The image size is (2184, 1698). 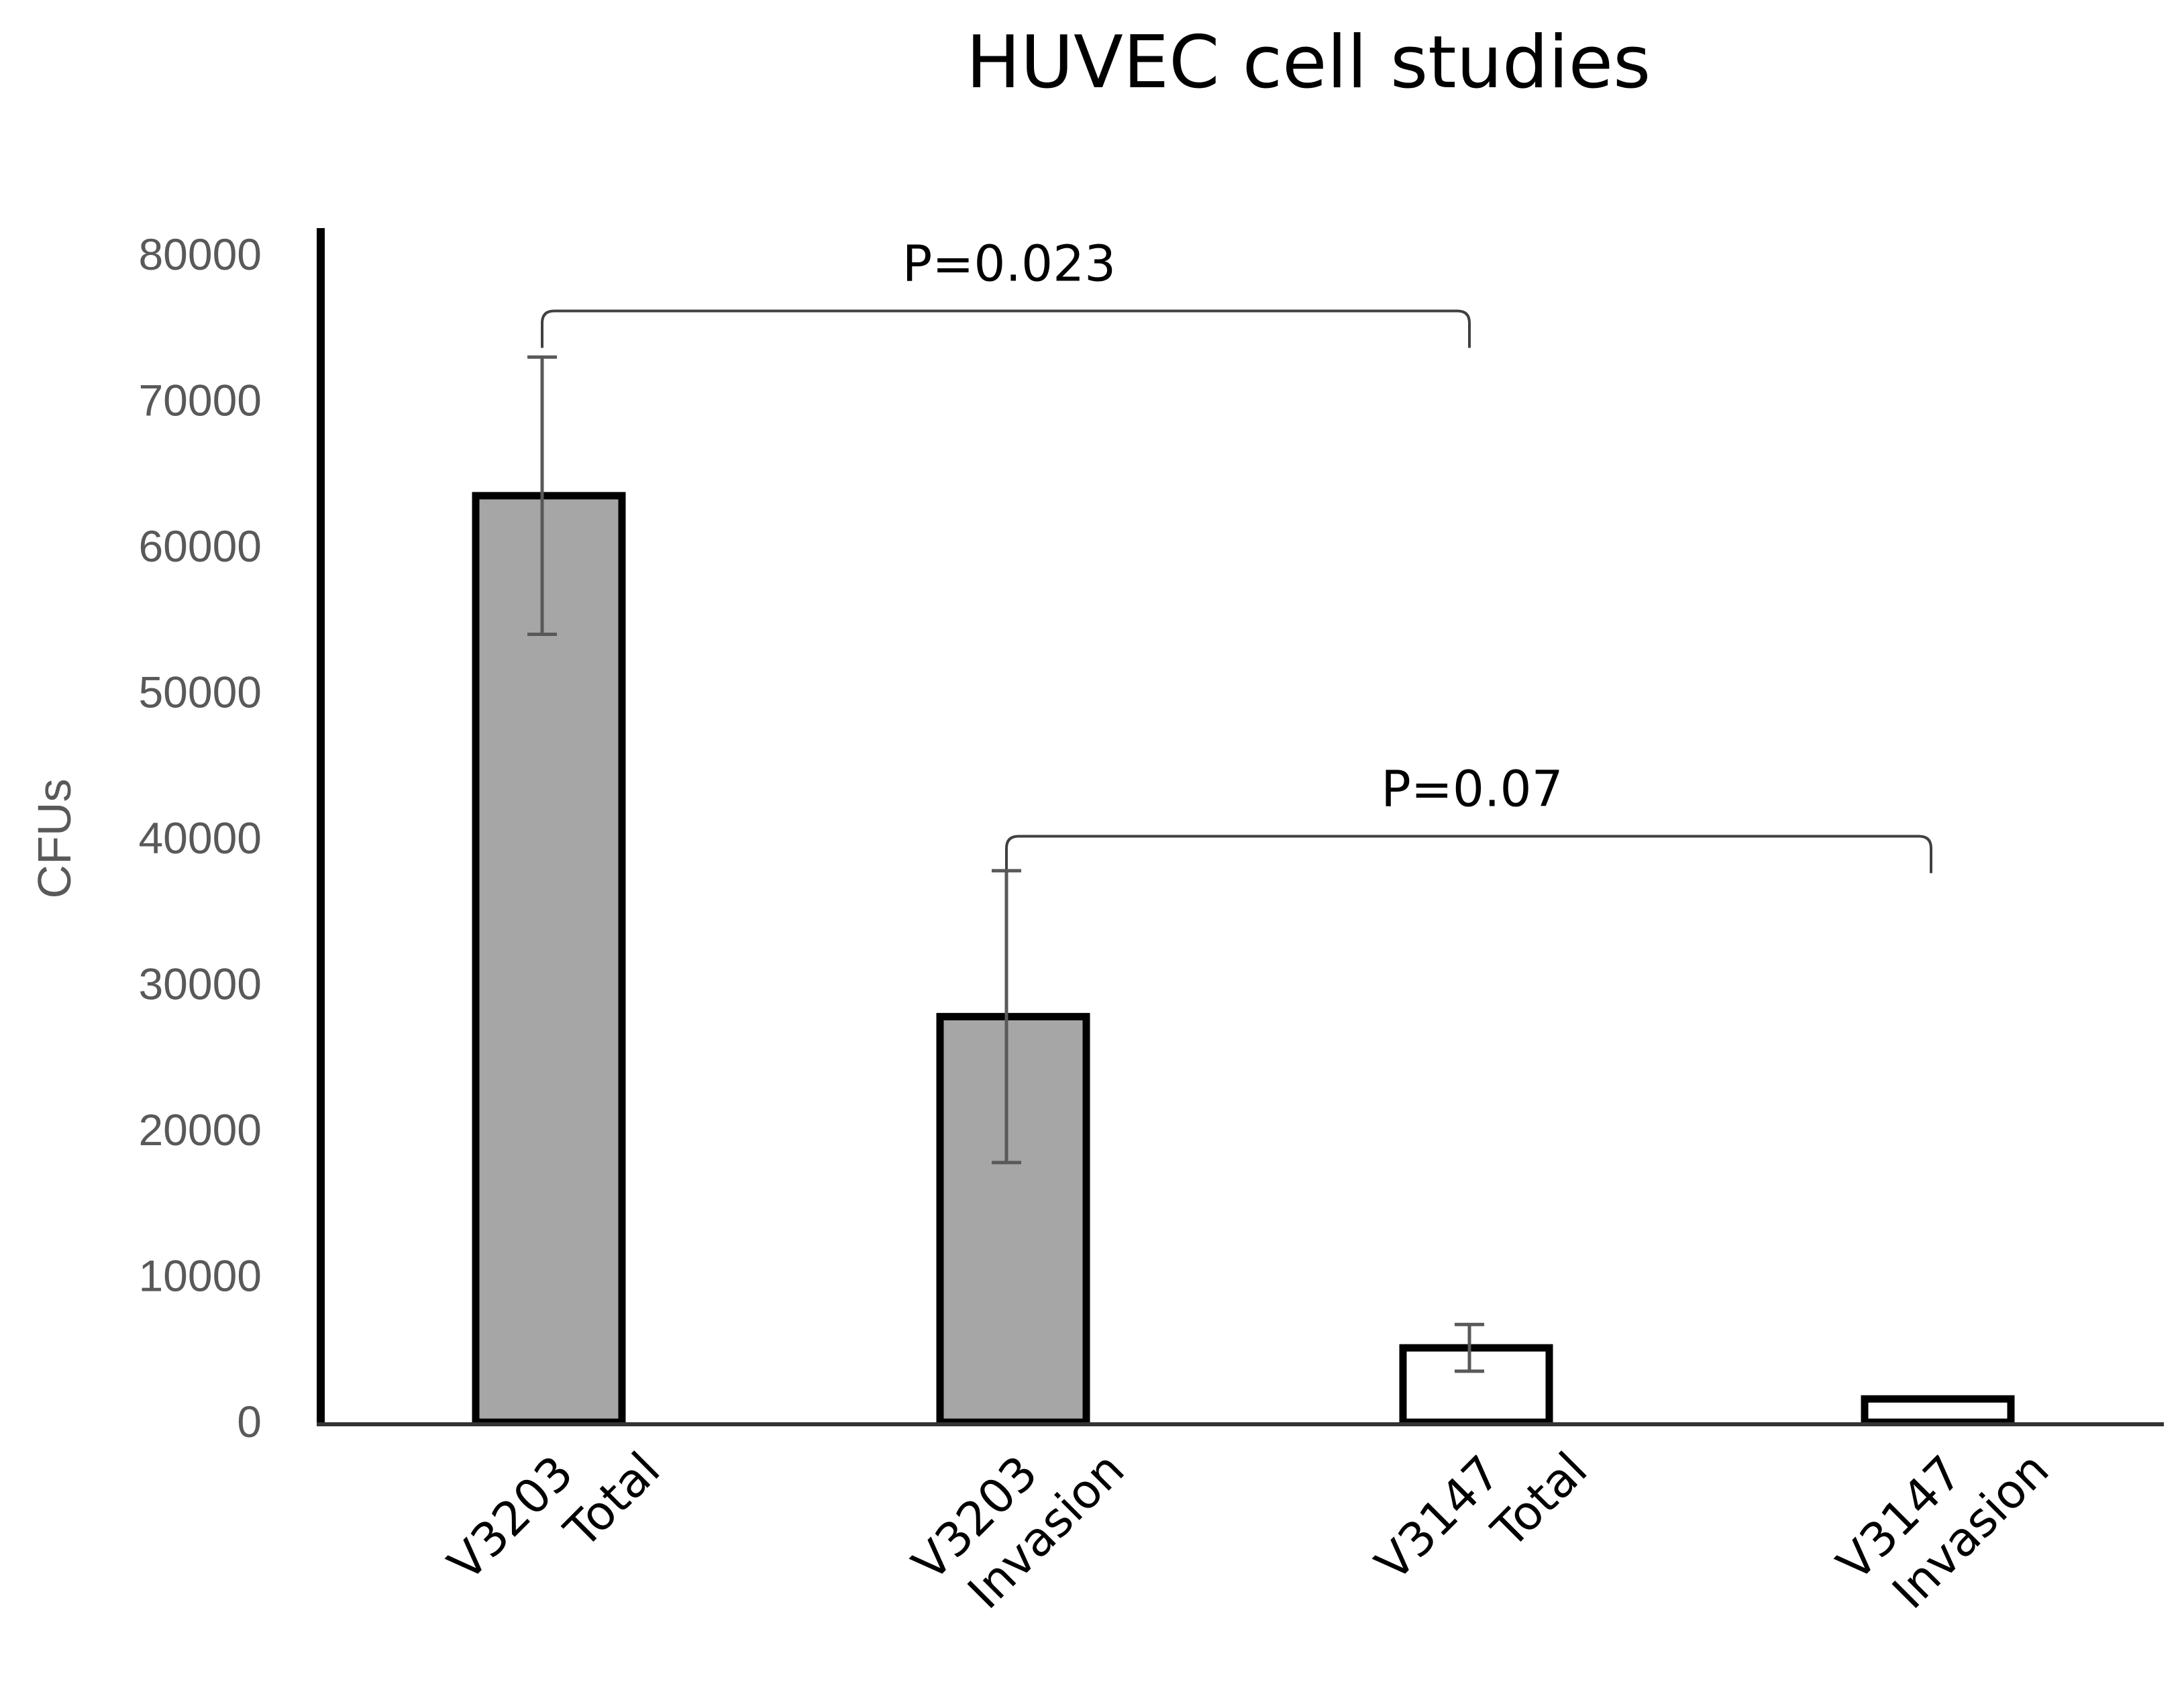 I want to click on y-tick-label: 40000, so click(x=200, y=838).